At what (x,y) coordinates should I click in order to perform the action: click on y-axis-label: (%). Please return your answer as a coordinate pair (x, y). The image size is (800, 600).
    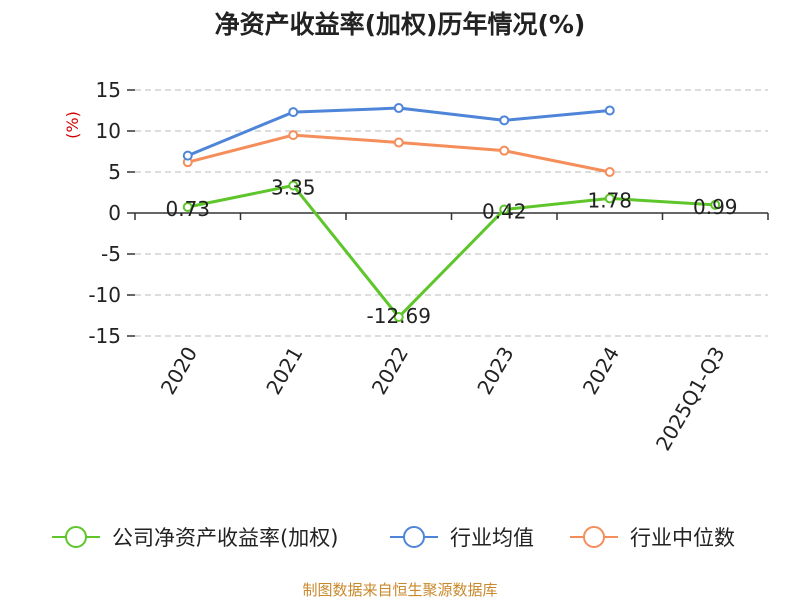
    Looking at the image, I should click on (72, 125).